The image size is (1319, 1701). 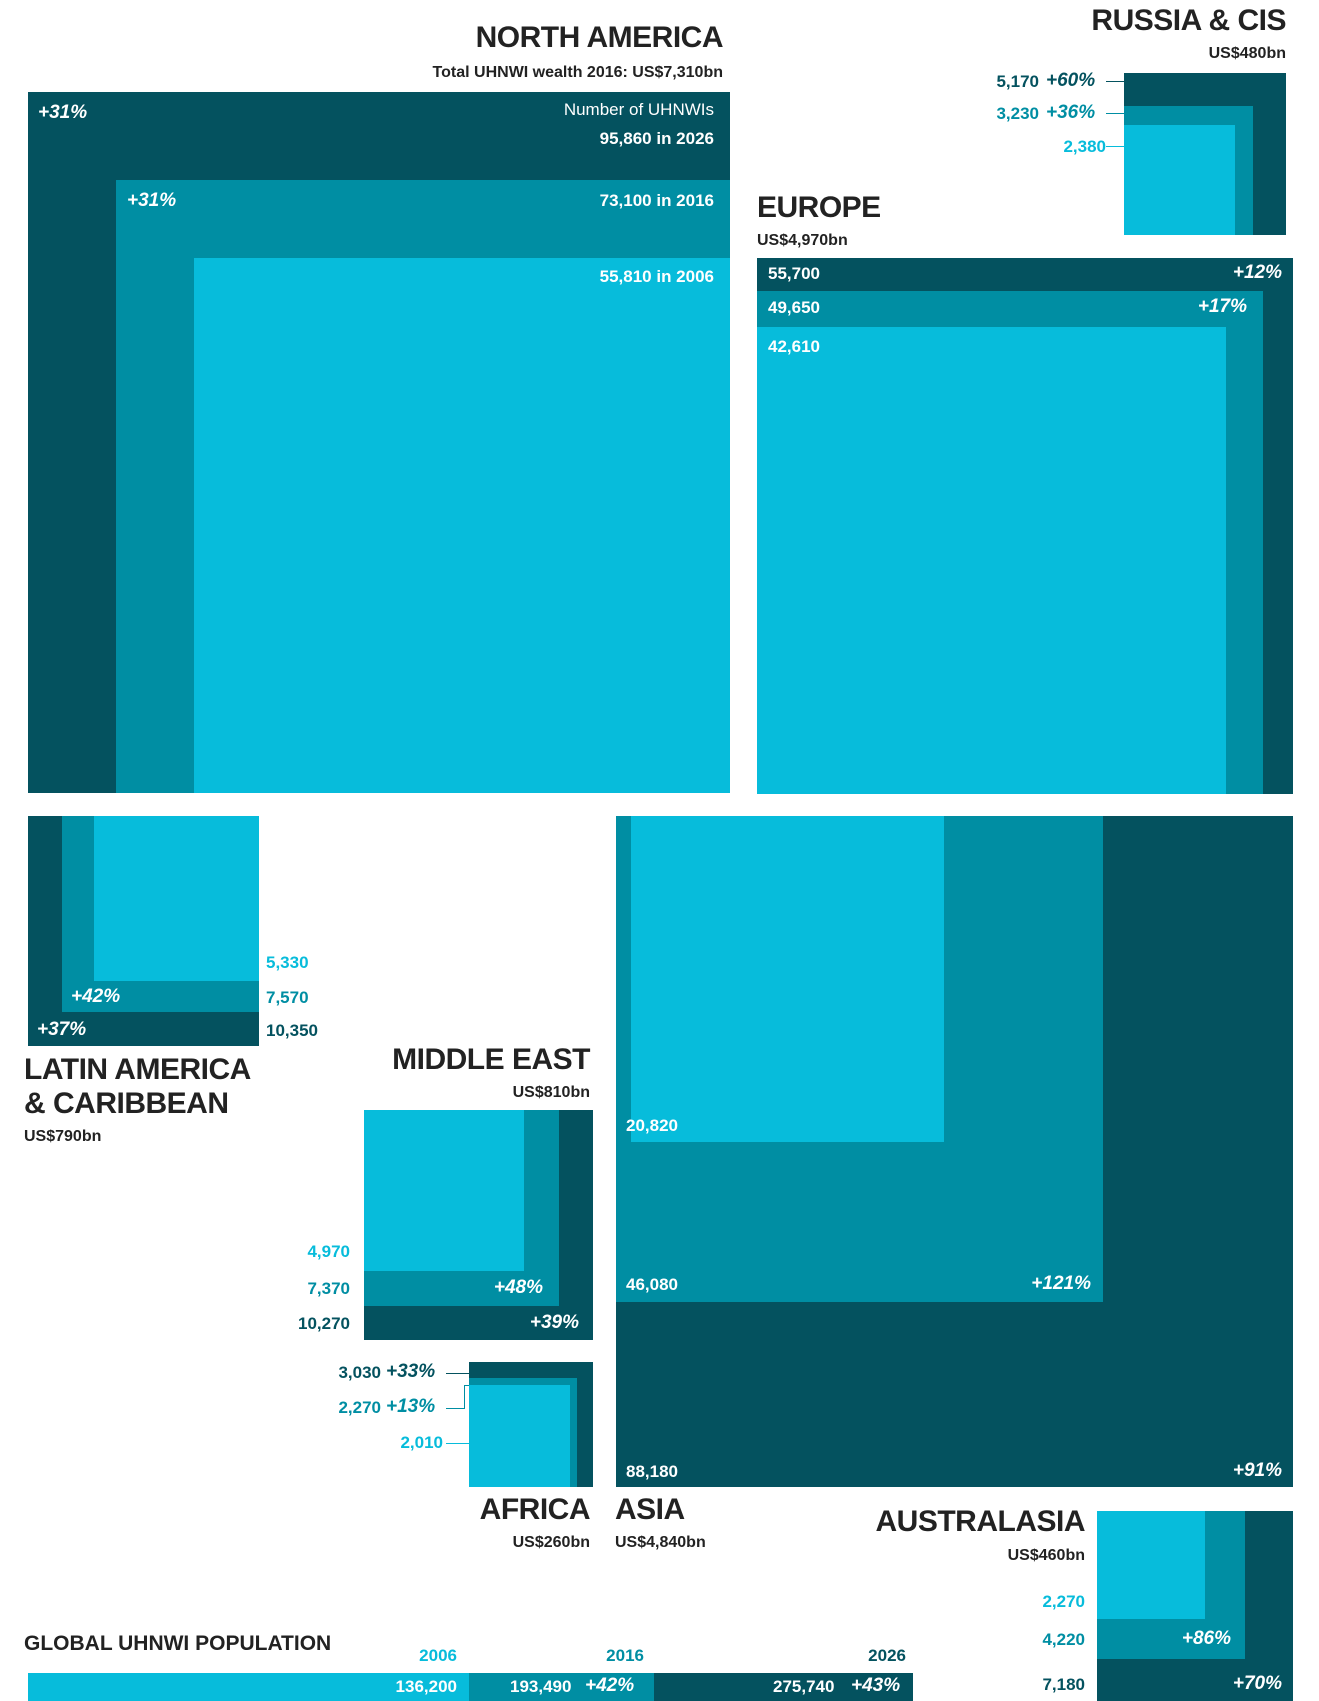 What do you see at coordinates (1179, 180) in the screenshot?
I see `russia-cis-2006-square` at bounding box center [1179, 180].